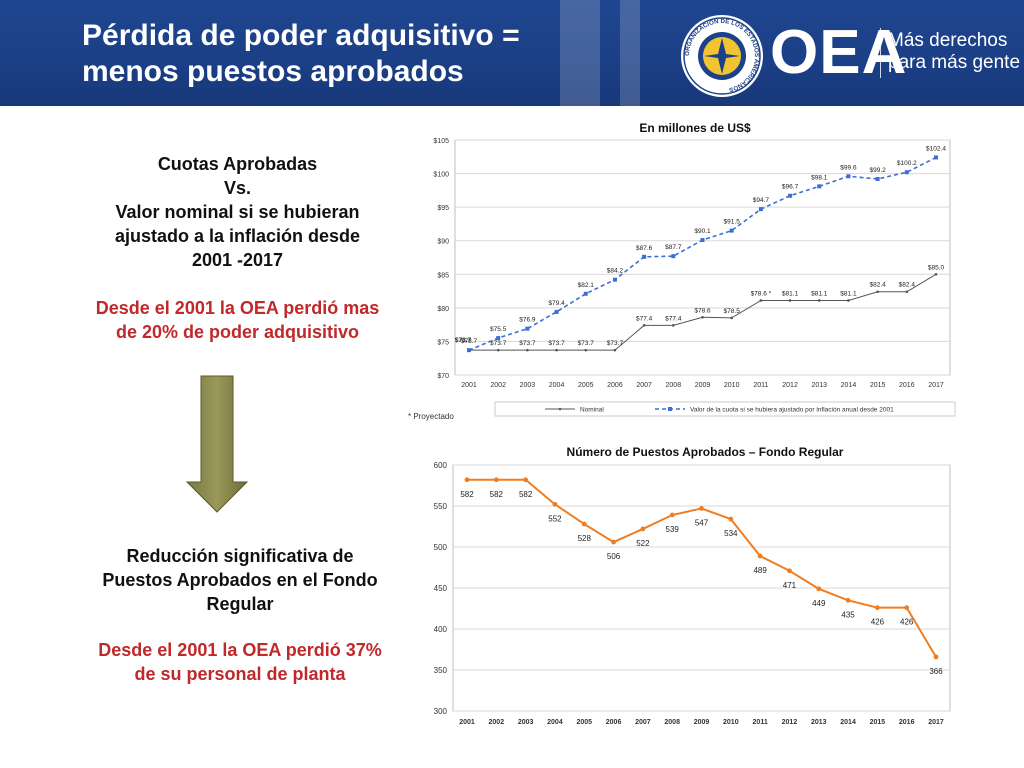 Image resolution: width=1024 pixels, height=768 pixels. What do you see at coordinates (273, 71) in the screenshot?
I see `title-line-2: menos puestos aprobados` at bounding box center [273, 71].